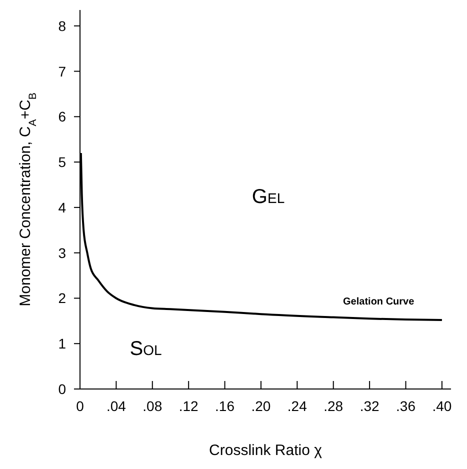 Image resolution: width=467 pixels, height=469 pixels. What do you see at coordinates (62, 344) in the screenshot?
I see `y-tick-label: 1` at bounding box center [62, 344].